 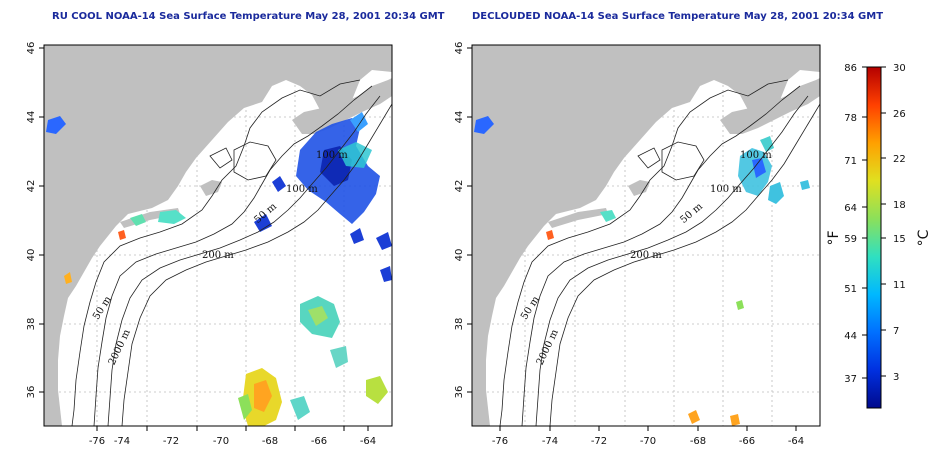 What do you see at coordinates (893, 223) in the screenshot?
I see `celsius-ticks: 30 26 22 18 15 11 7 3` at bounding box center [893, 223].